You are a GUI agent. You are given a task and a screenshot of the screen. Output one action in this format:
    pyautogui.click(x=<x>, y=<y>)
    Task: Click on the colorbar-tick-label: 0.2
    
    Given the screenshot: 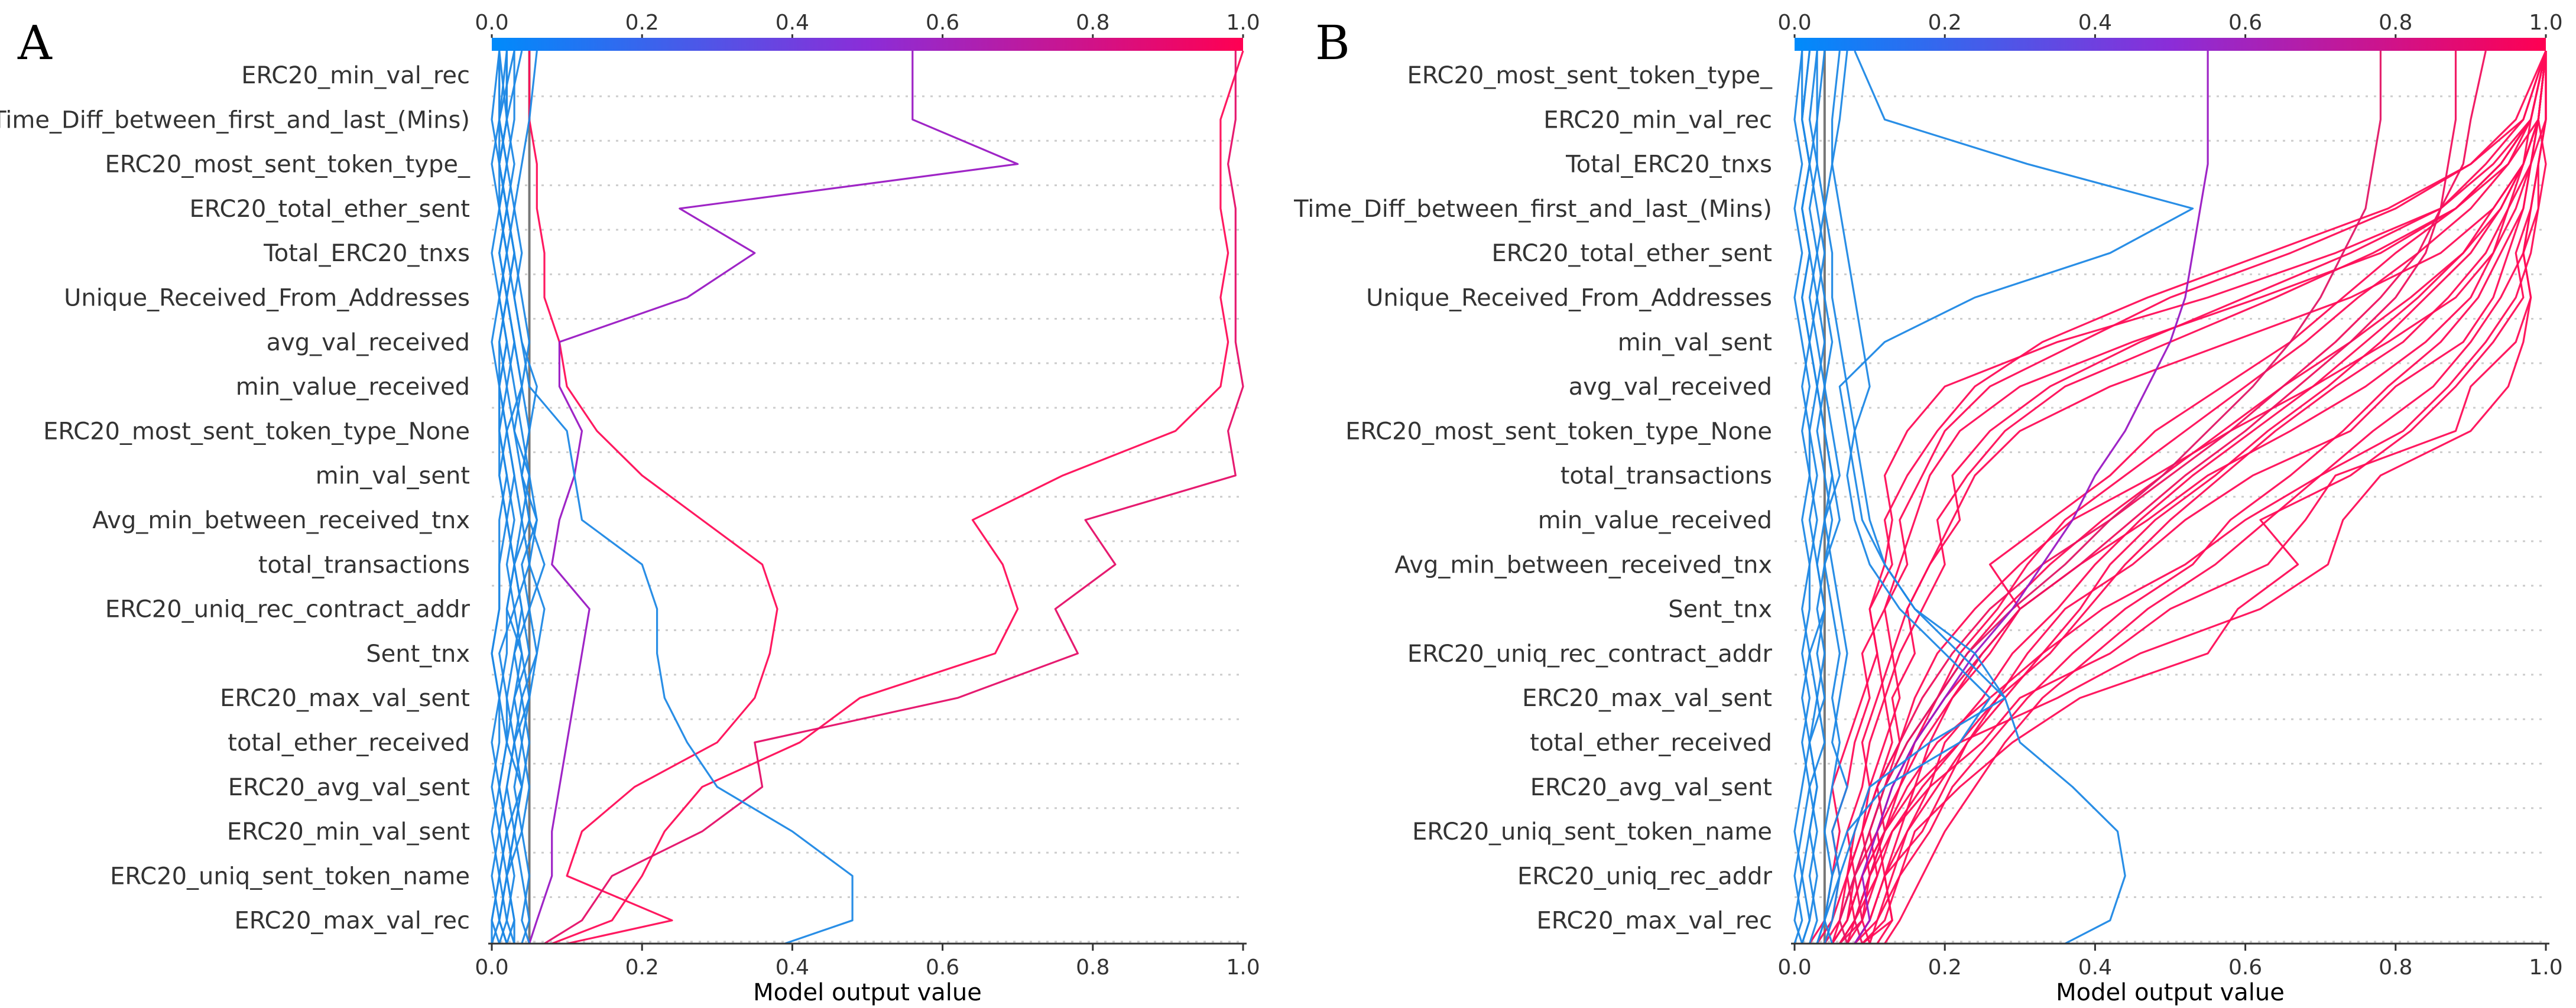 What is the action you would take?
    pyautogui.click(x=1945, y=23)
    